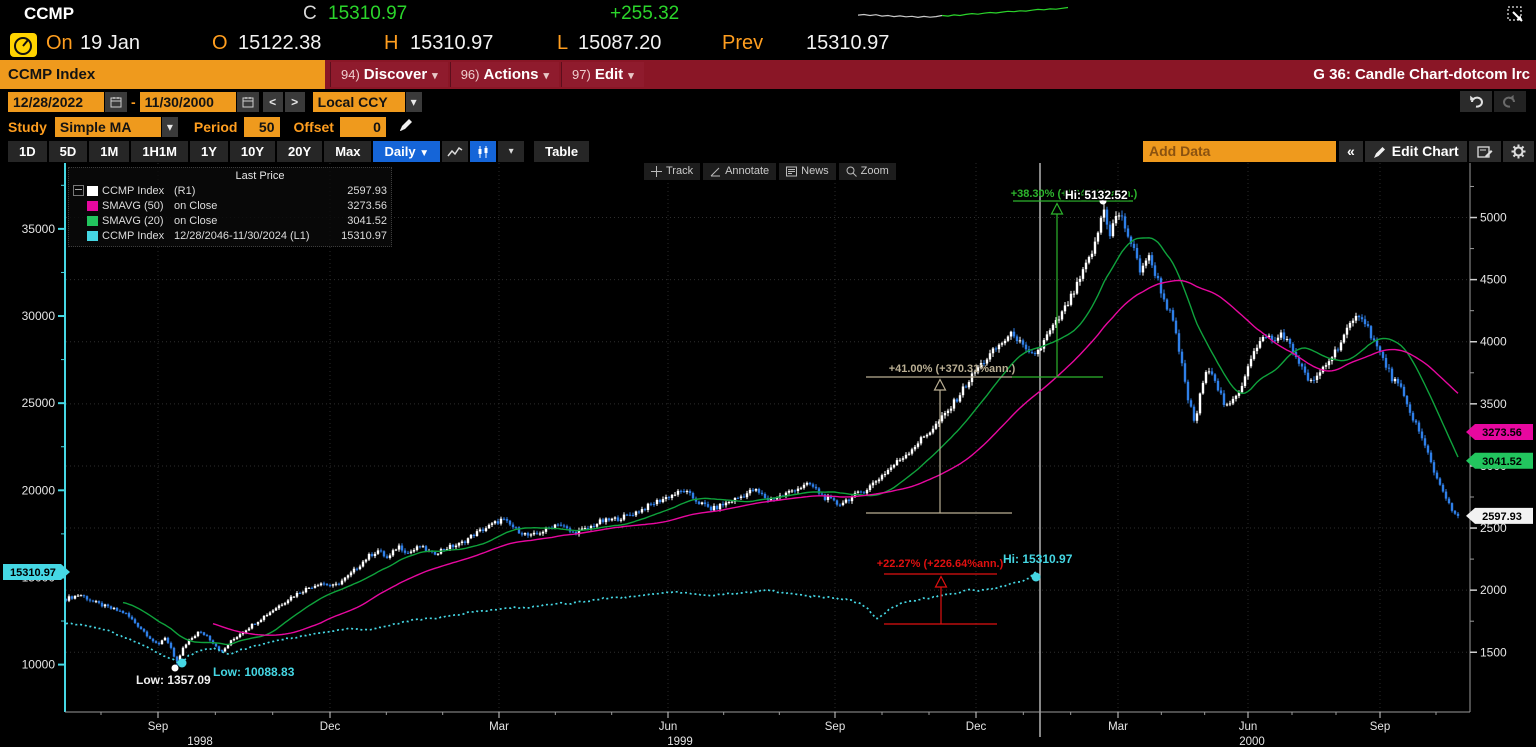 This screenshot has width=1536, height=747. What do you see at coordinates (768, 15) in the screenshot?
I see `quote-bar: CCMP C 15310.97 +255.32` at bounding box center [768, 15].